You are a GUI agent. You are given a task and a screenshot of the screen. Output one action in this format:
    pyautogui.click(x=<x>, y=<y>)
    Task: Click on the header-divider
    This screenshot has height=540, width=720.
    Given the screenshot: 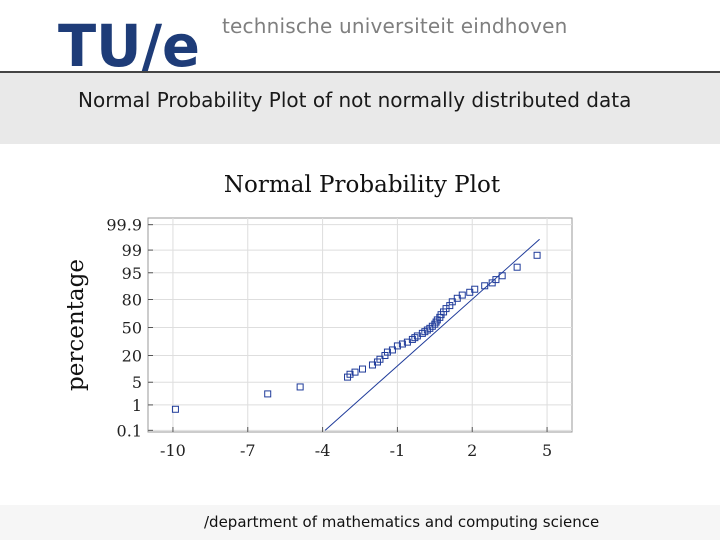 What is the action you would take?
    pyautogui.click(x=360, y=72)
    